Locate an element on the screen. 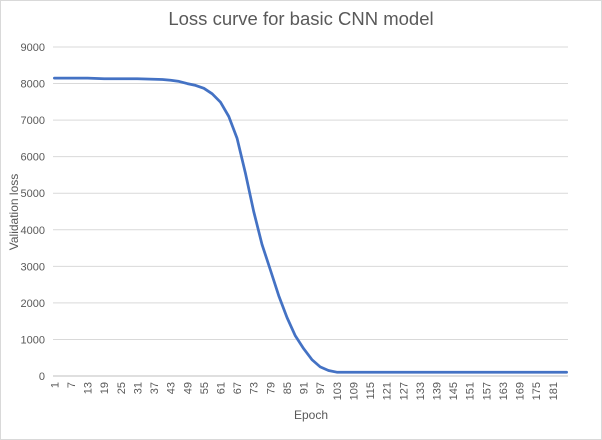 The image size is (602, 440). x-tick-label: 25 is located at coordinates (122, 388).